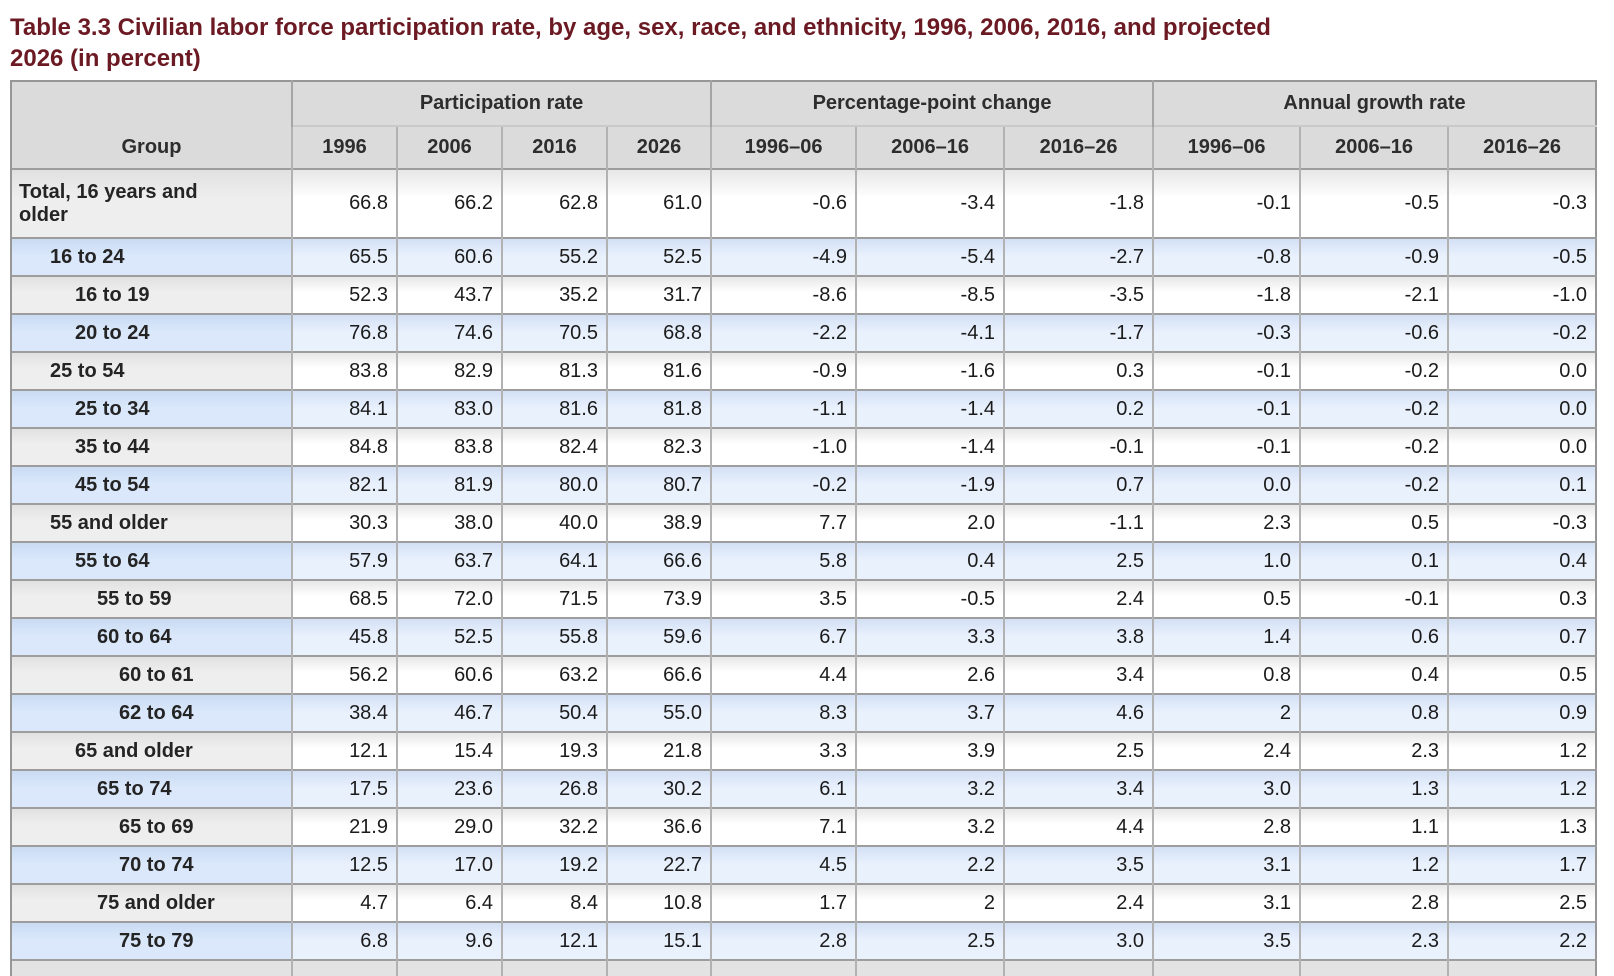  What do you see at coordinates (151, 332) in the screenshot?
I see `row-group-label: 20 to 24` at bounding box center [151, 332].